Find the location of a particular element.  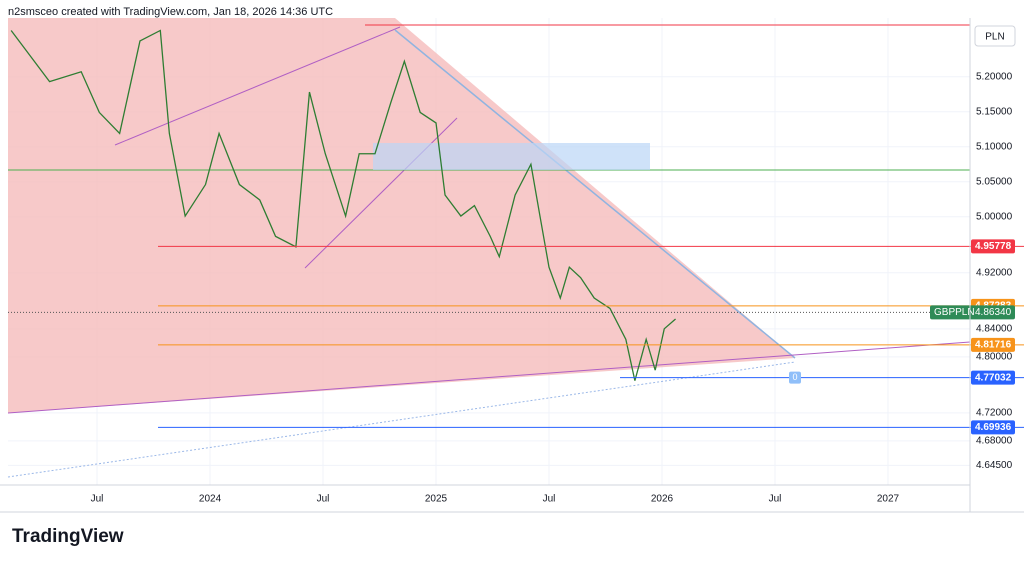

marker-label: 0 is located at coordinates (794, 377).